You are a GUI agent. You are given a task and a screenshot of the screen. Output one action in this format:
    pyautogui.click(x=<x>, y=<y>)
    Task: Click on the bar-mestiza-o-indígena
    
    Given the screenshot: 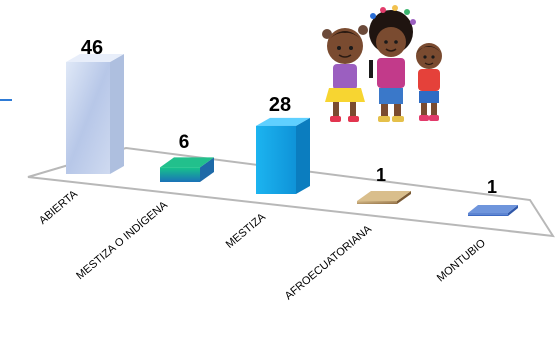 What is the action you would take?
    pyautogui.click(x=187, y=169)
    